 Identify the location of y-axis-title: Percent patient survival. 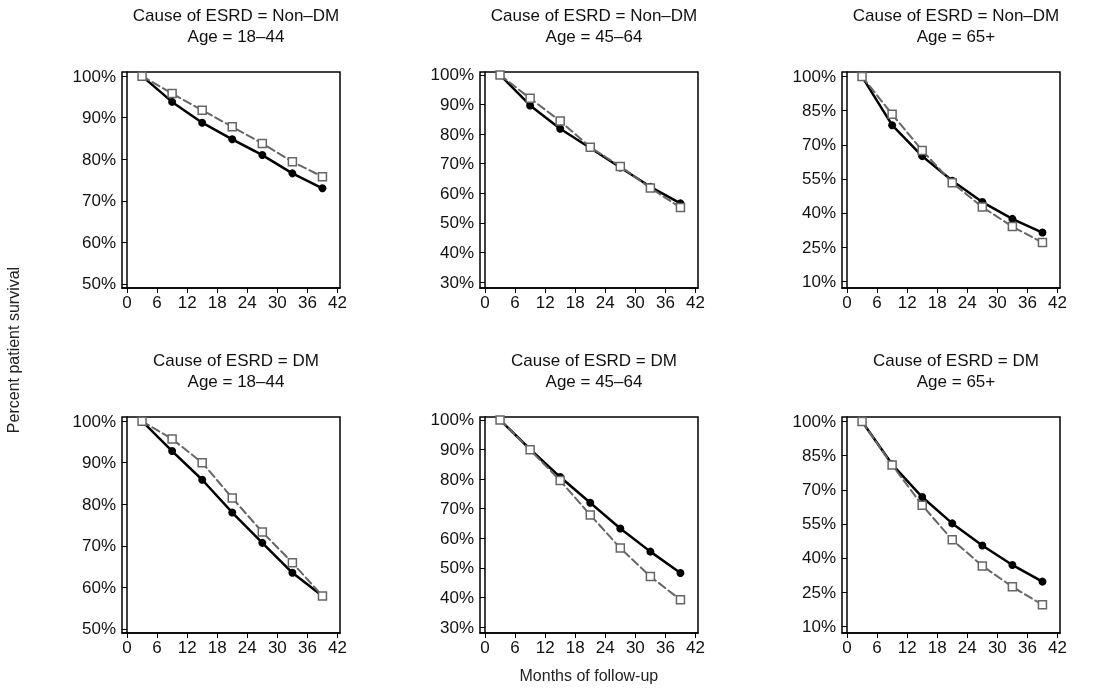
(14, 350).